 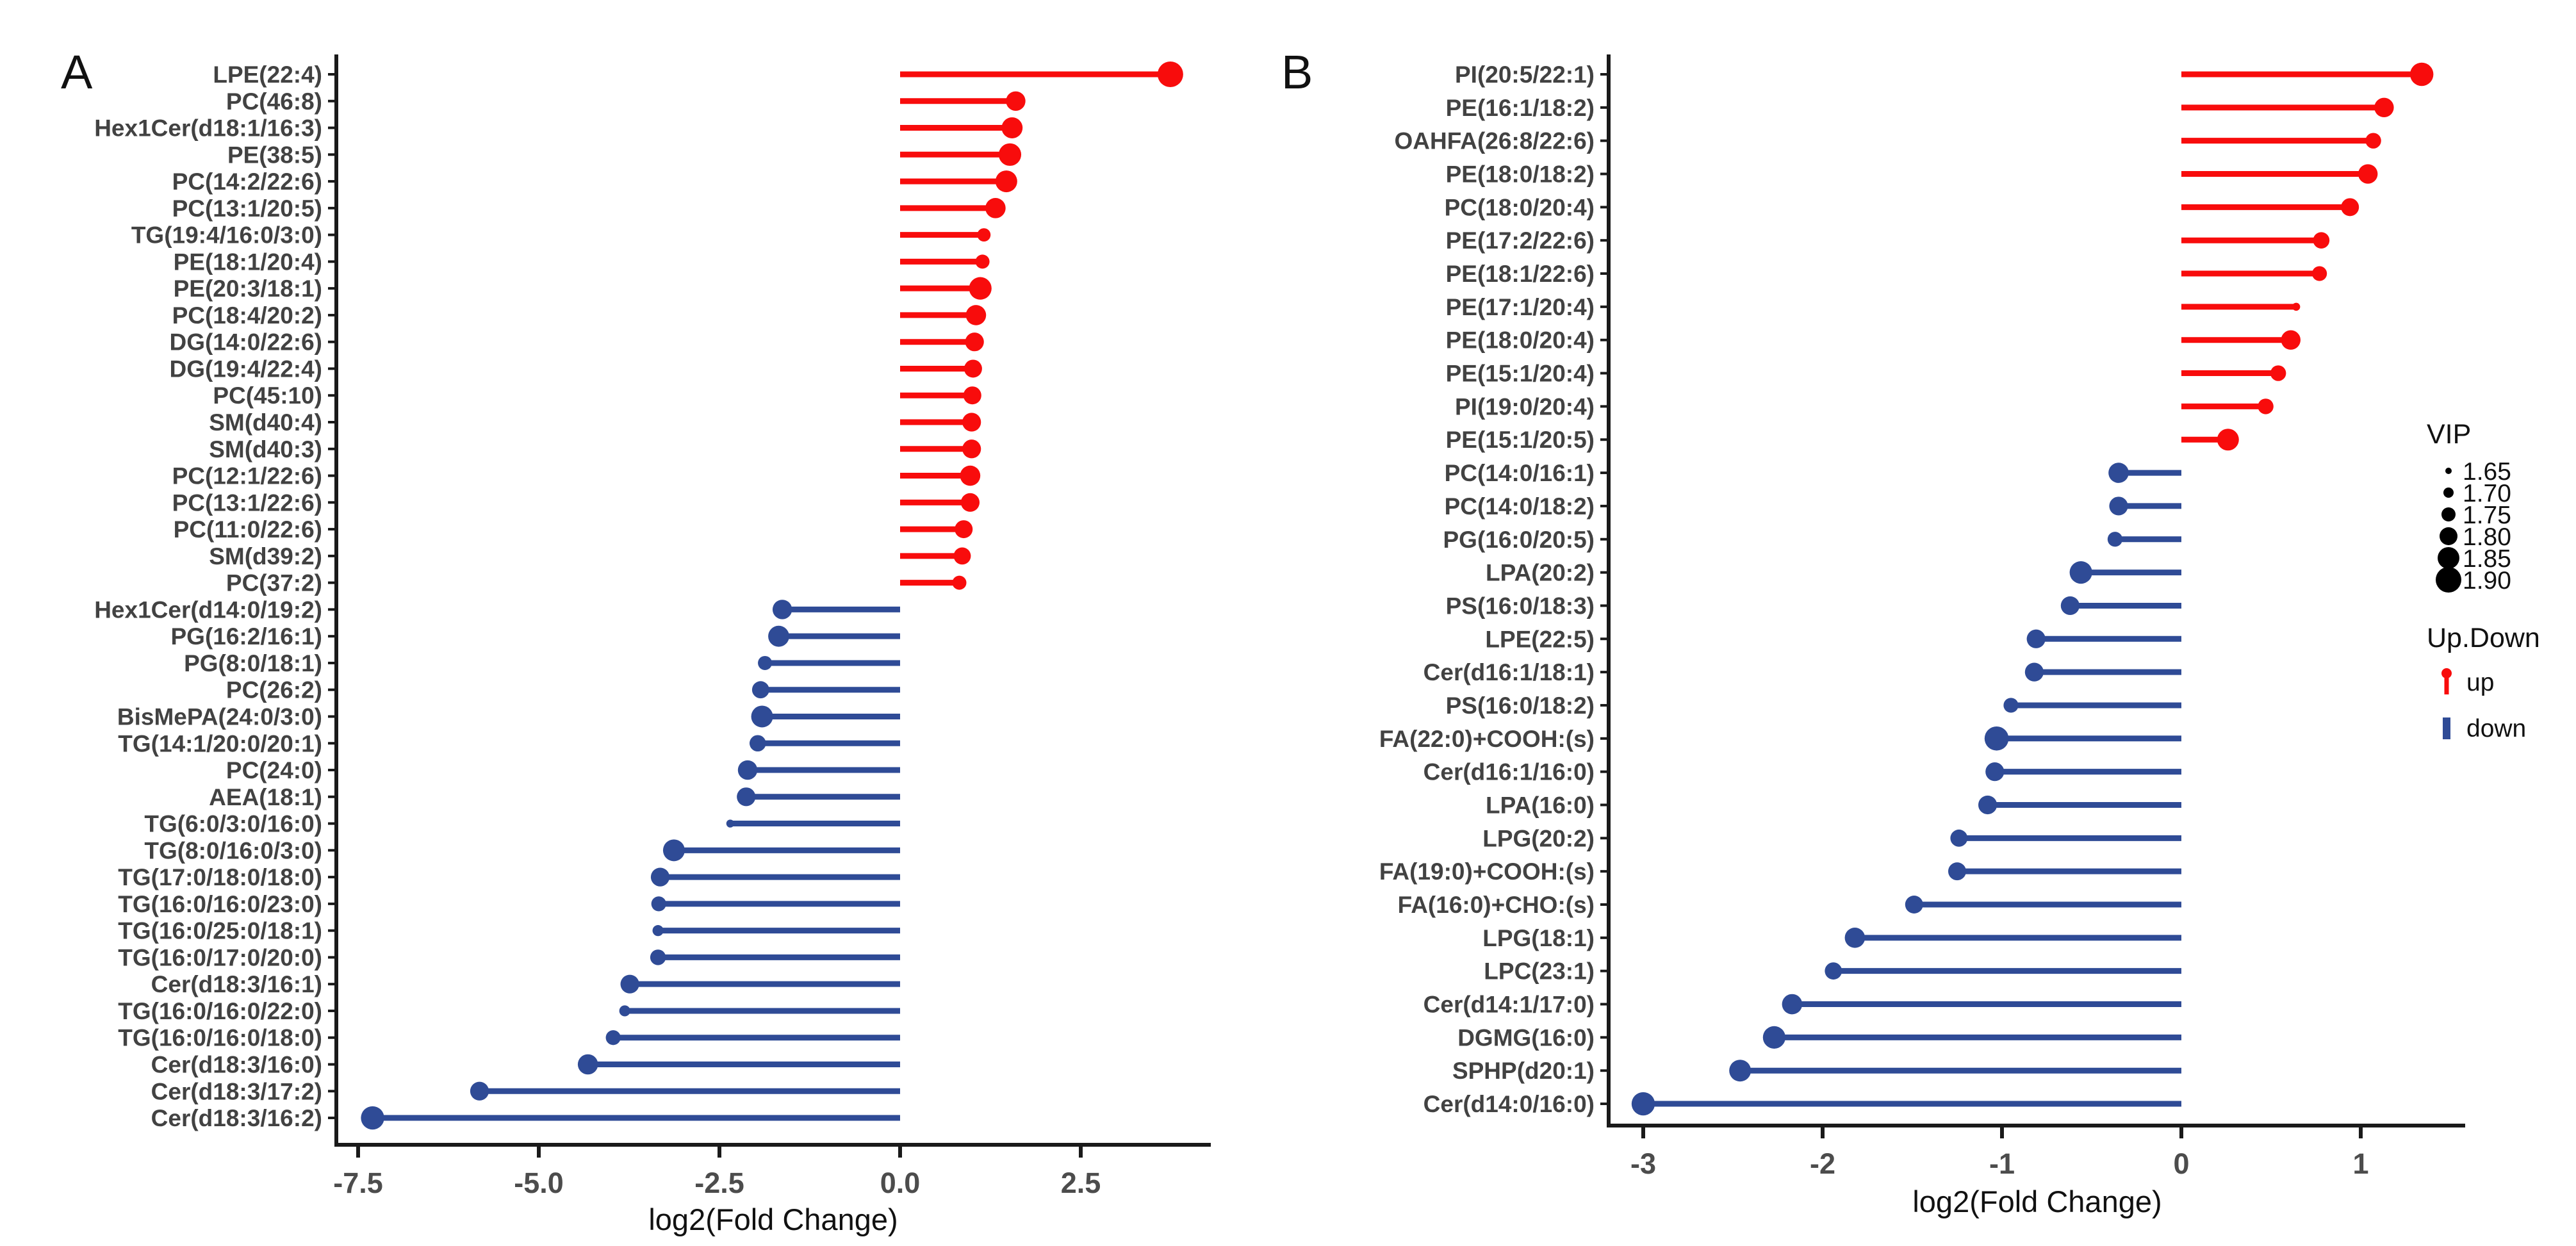 What do you see at coordinates (1509, 772) in the screenshot?
I see `row-label: Cer(d16:1/16:0)` at bounding box center [1509, 772].